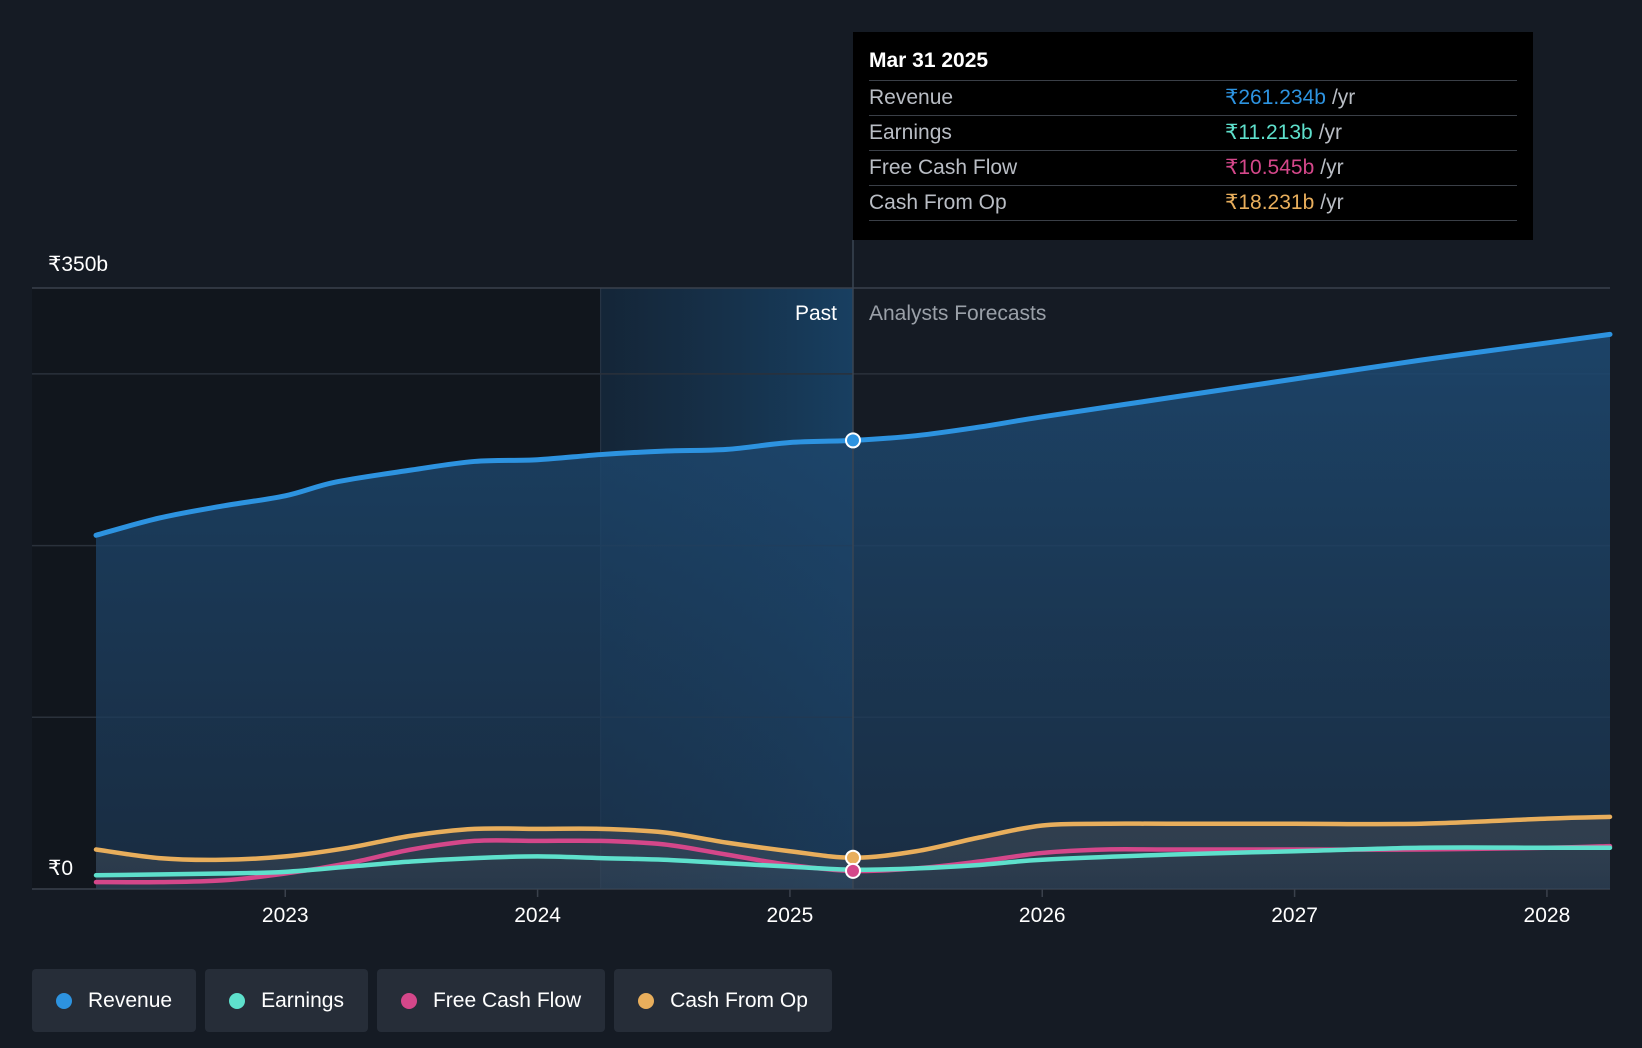 The image size is (1642, 1048). I want to click on x-tick-label: 2027, so click(1294, 915).